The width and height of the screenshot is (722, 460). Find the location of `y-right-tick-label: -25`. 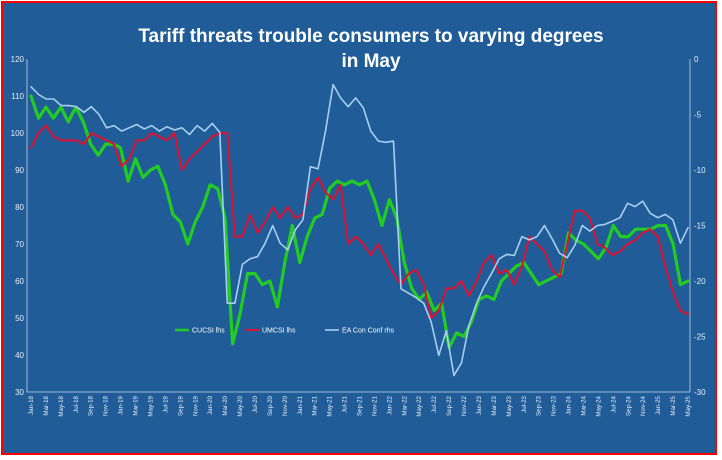

y-right-tick-label: -25 is located at coordinates (700, 337).